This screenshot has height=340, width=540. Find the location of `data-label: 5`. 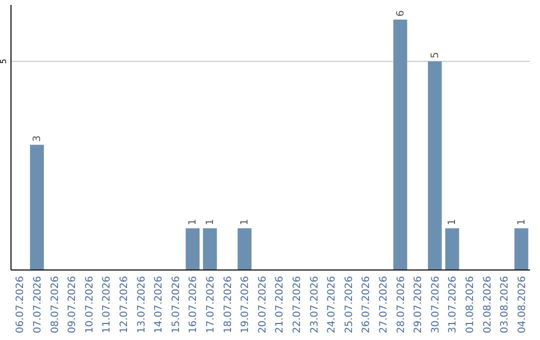

data-label: 5 is located at coordinates (435, 55).